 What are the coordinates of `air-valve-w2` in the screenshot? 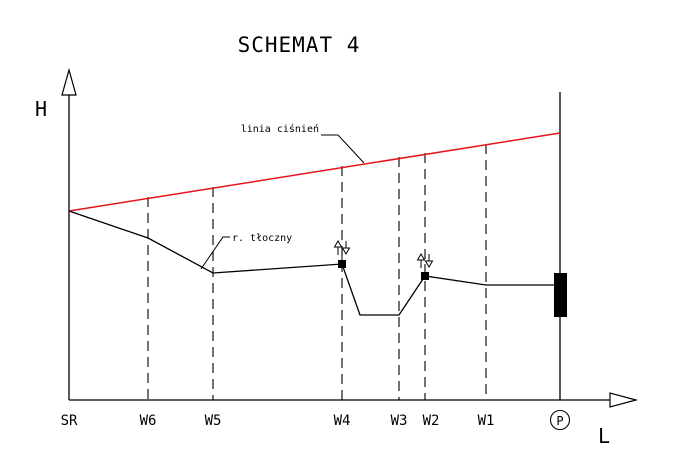 It's located at (425, 266).